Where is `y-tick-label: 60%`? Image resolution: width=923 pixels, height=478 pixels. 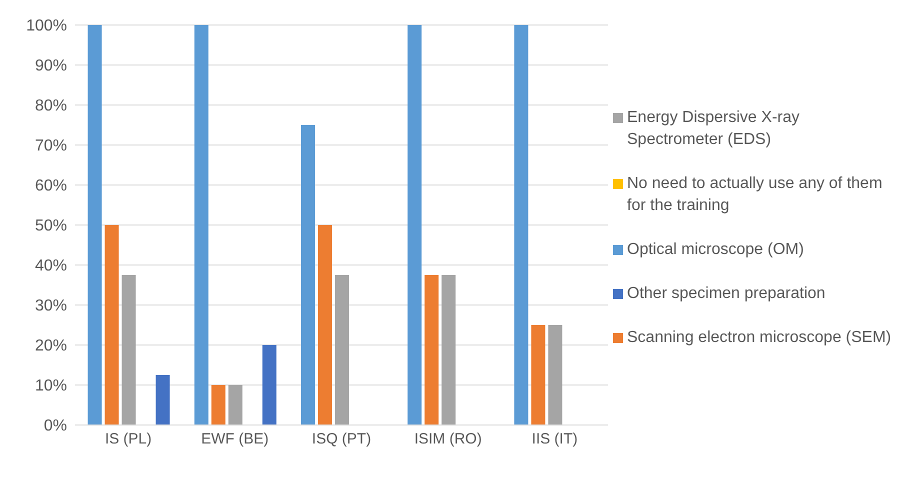 y-tick-label: 60% is located at coordinates (50, 186).